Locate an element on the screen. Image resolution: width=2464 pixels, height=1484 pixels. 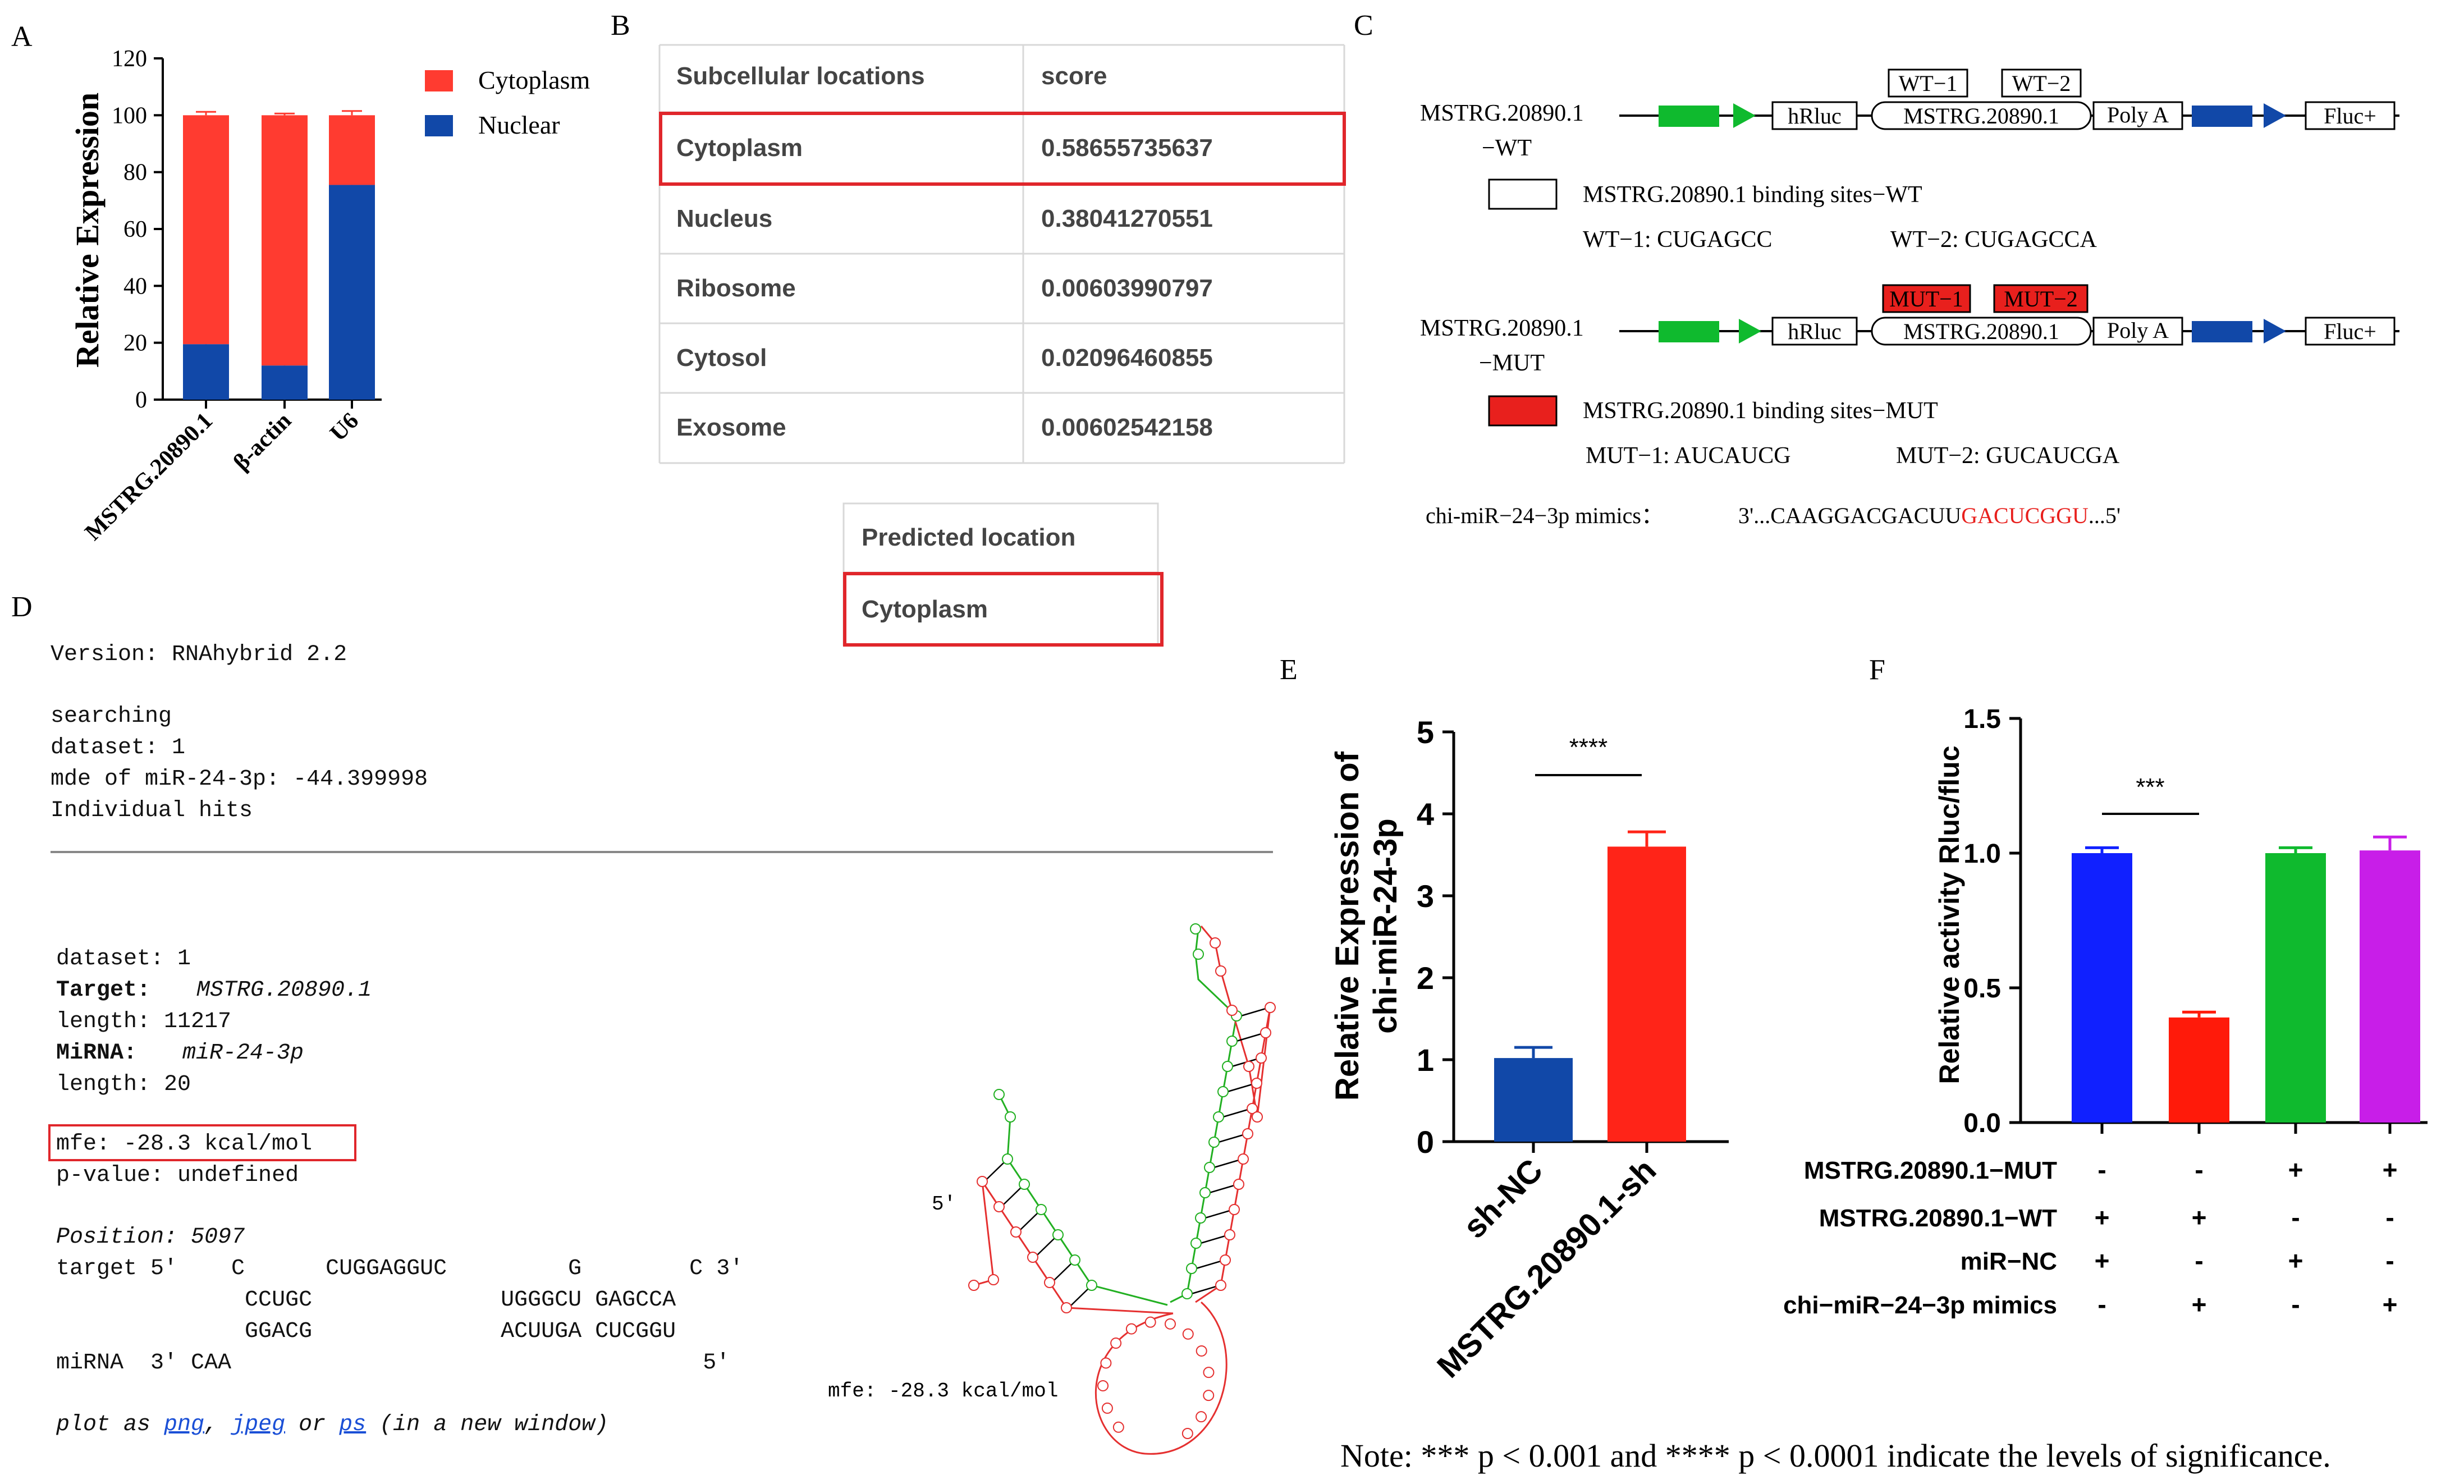
mut2-site: MUT−2 is located at coordinates (2040, 299).